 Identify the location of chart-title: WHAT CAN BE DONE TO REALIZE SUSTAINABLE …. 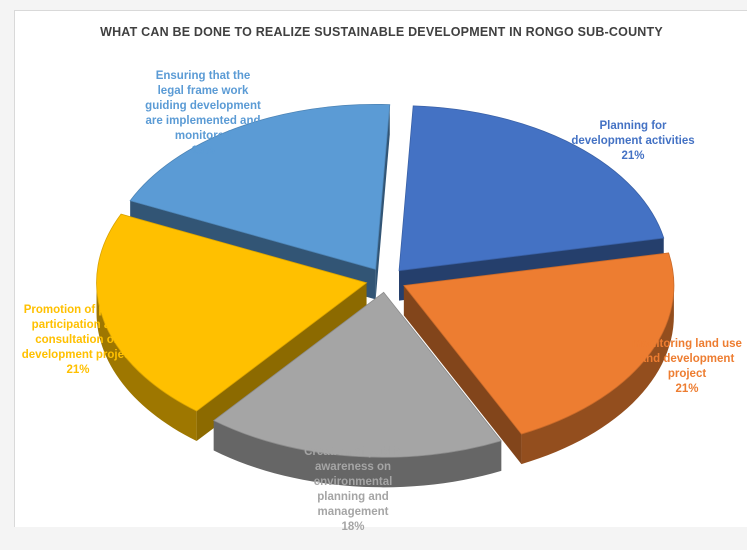
(381, 32).